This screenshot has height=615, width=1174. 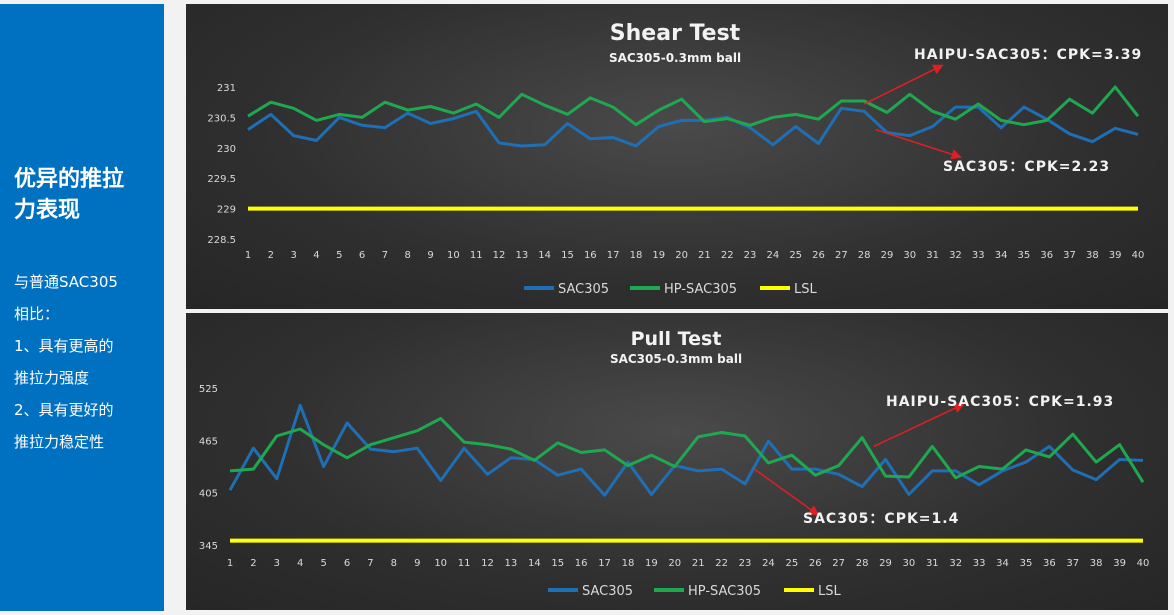 What do you see at coordinates (499, 255) in the screenshot?
I see `x-tick-label: 12` at bounding box center [499, 255].